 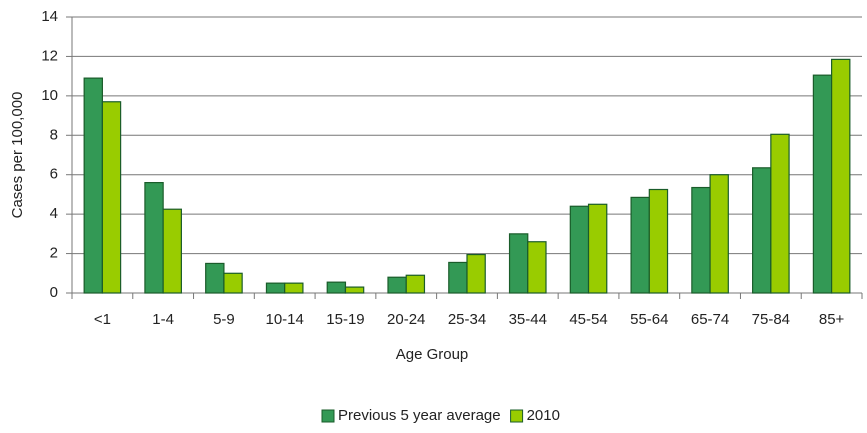 What do you see at coordinates (54, 253) in the screenshot?
I see `y-tick-label: 2` at bounding box center [54, 253].